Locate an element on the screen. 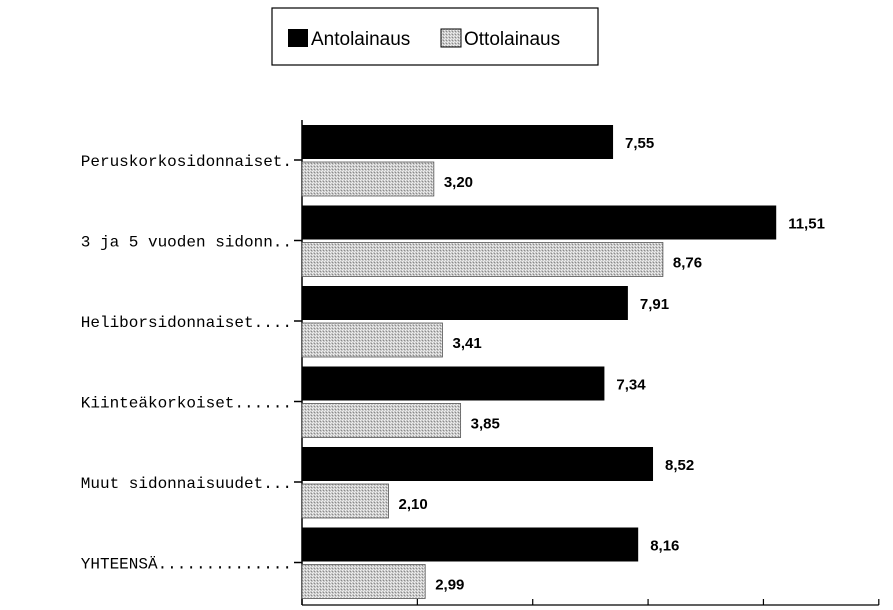 This screenshot has height=610, width=893. legend: Antolainaus Ottolainaus is located at coordinates (435, 36).